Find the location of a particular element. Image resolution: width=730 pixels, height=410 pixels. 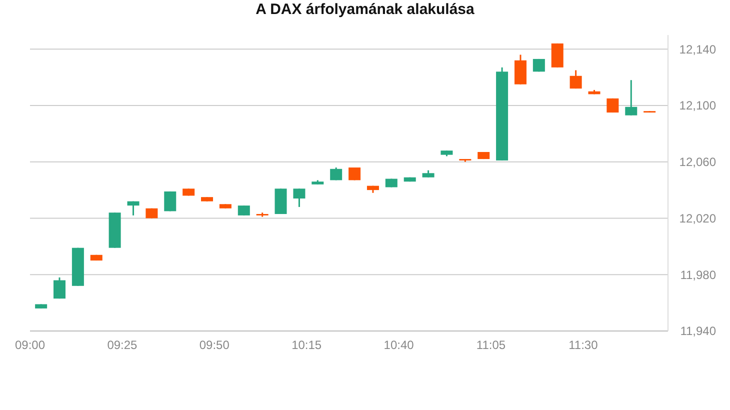

y-tick-label: 11,940 is located at coordinates (698, 331).